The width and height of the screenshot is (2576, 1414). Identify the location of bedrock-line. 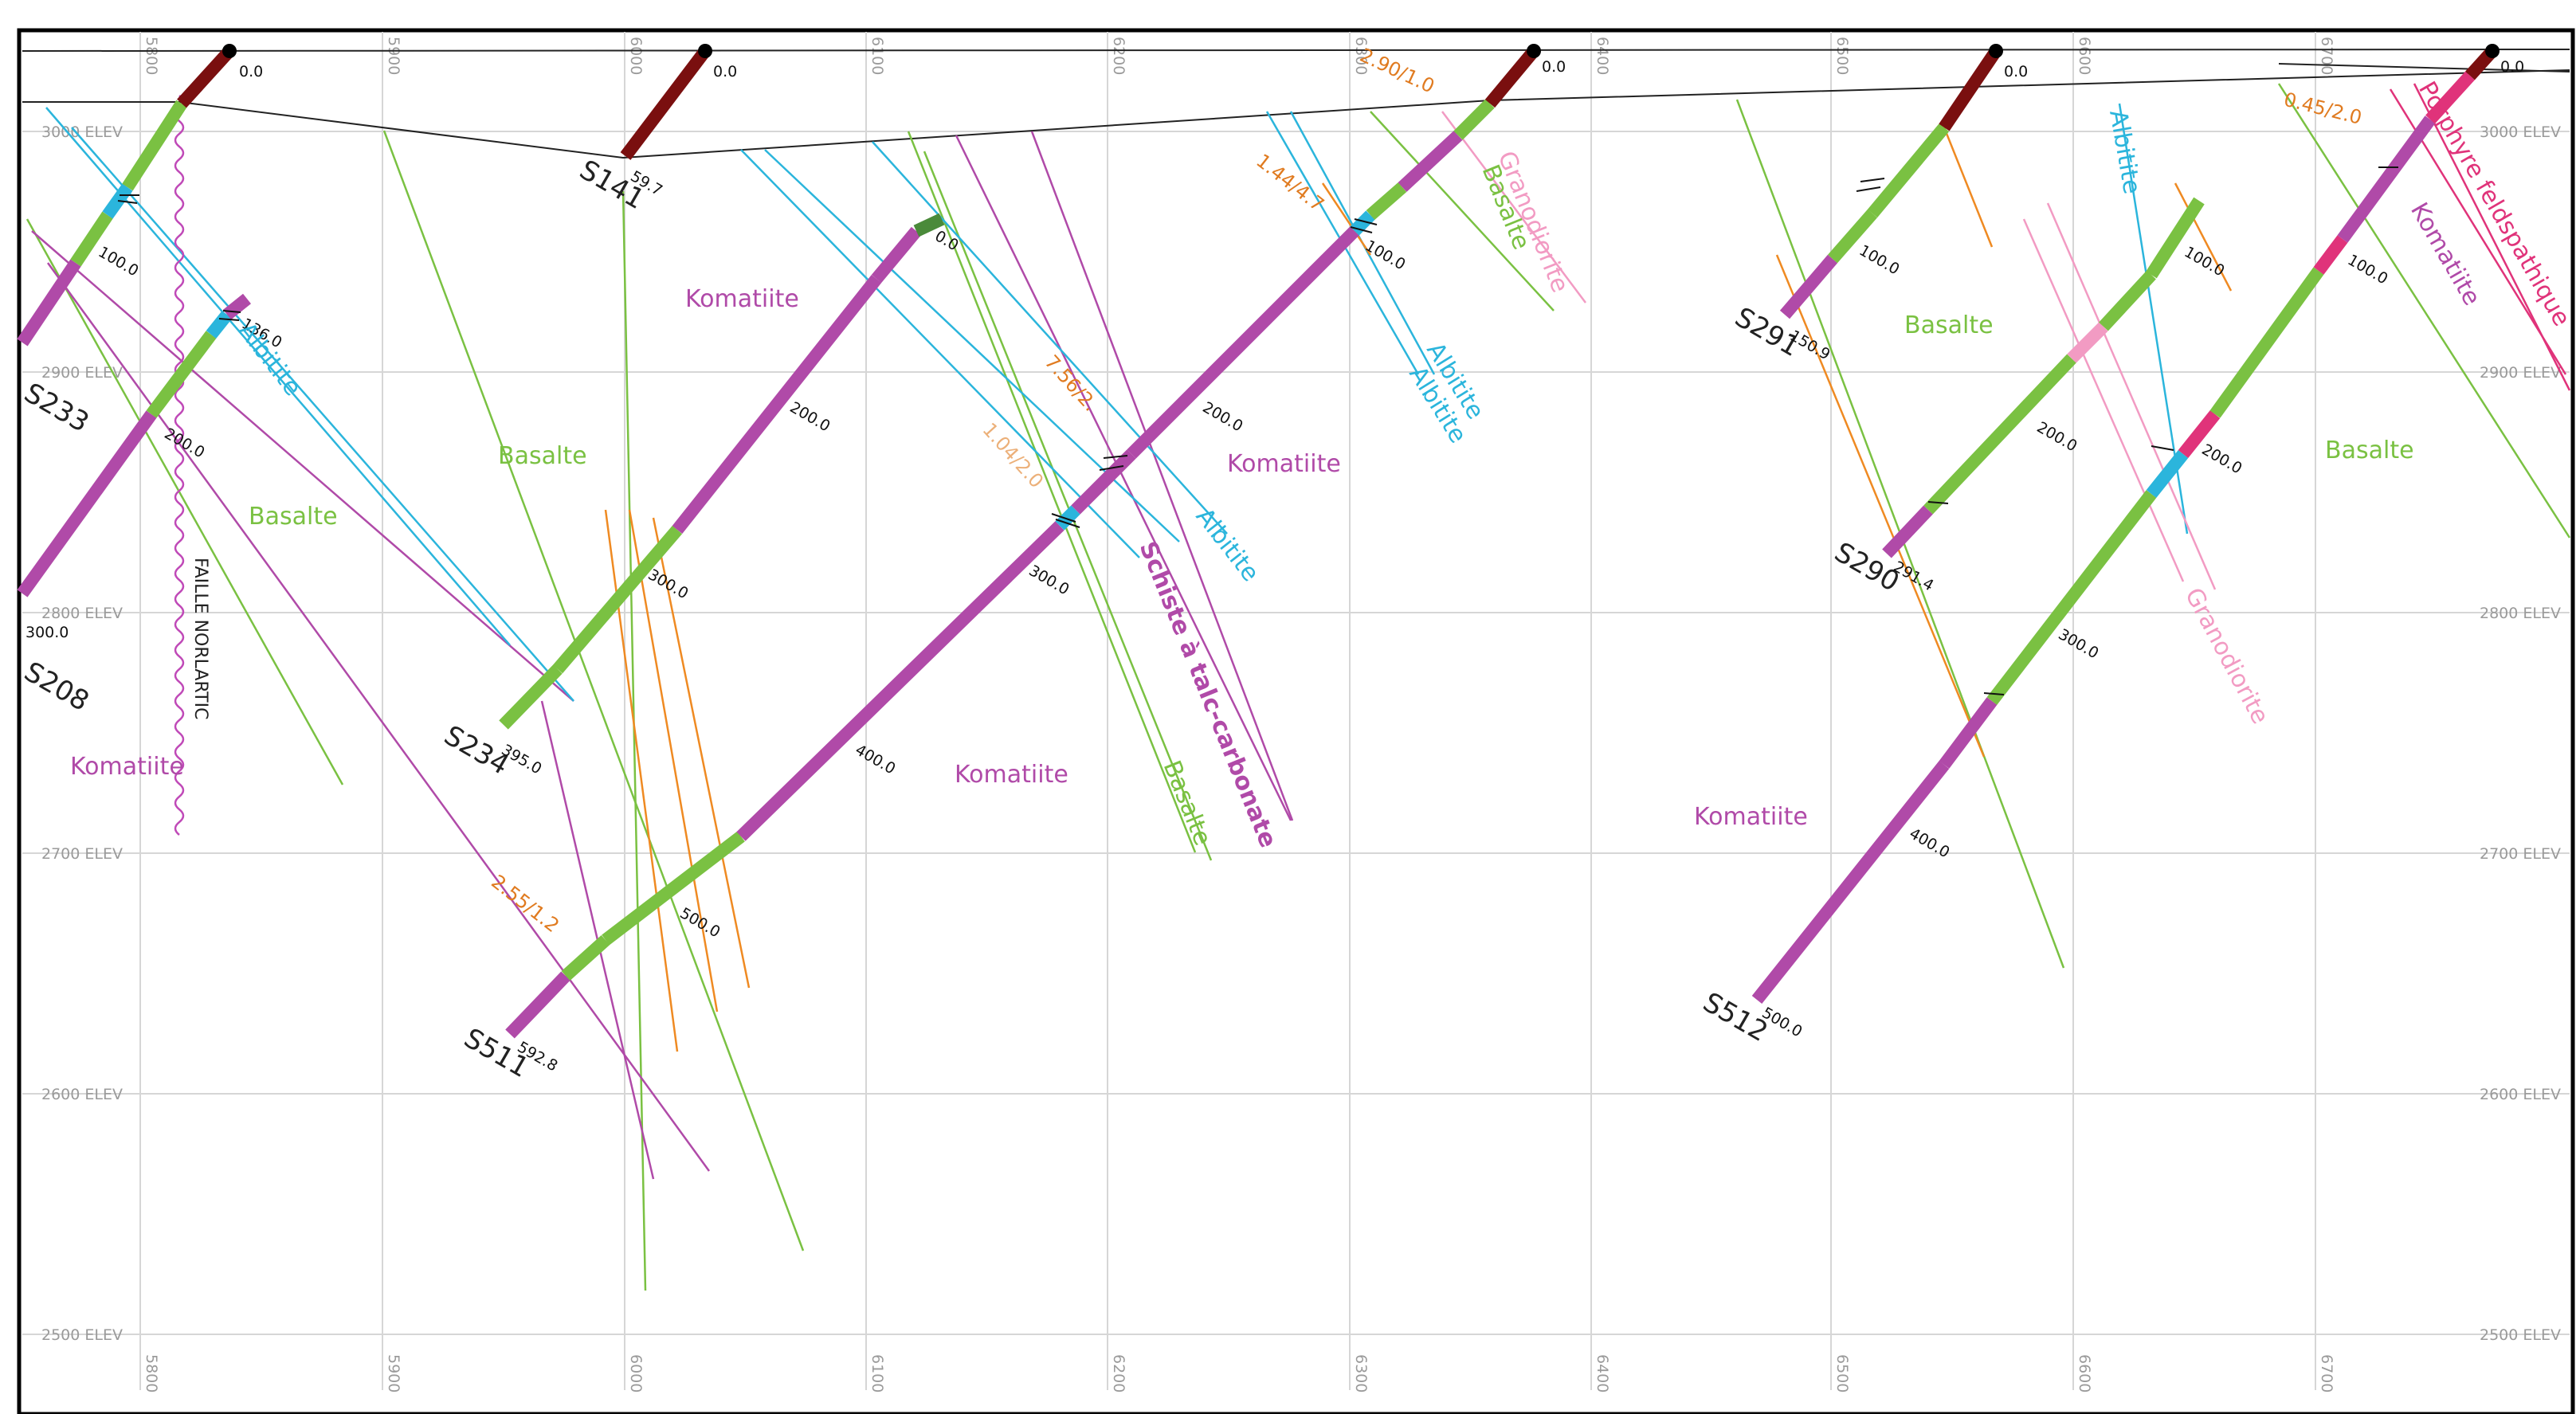
(1296, 114).